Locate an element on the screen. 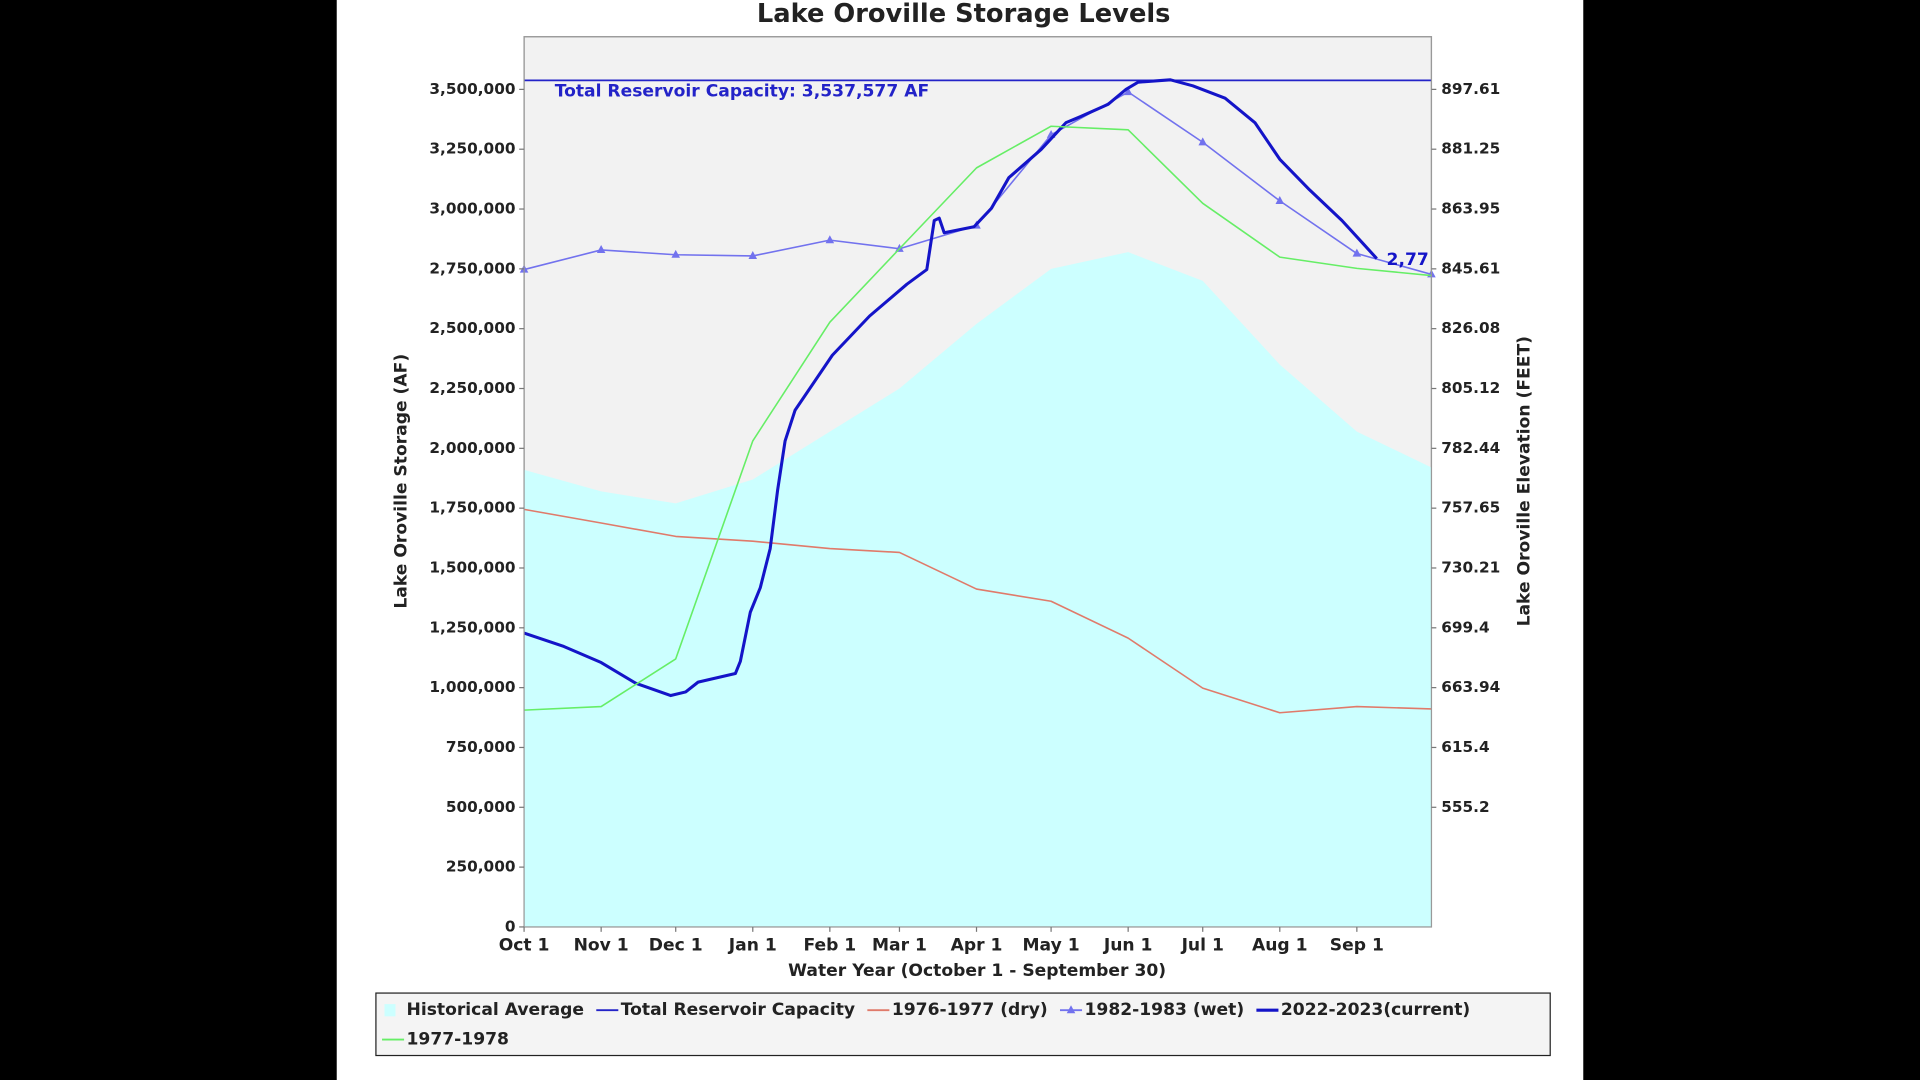  legend is located at coordinates (963, 1024).